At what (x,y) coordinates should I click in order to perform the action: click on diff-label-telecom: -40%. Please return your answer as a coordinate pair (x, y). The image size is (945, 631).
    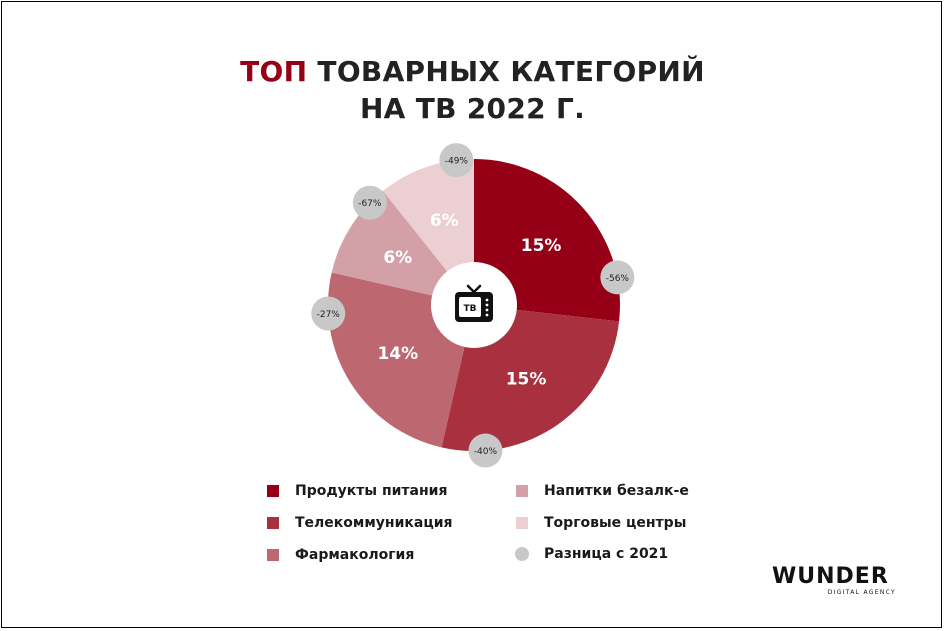
    Looking at the image, I should click on (486, 452).